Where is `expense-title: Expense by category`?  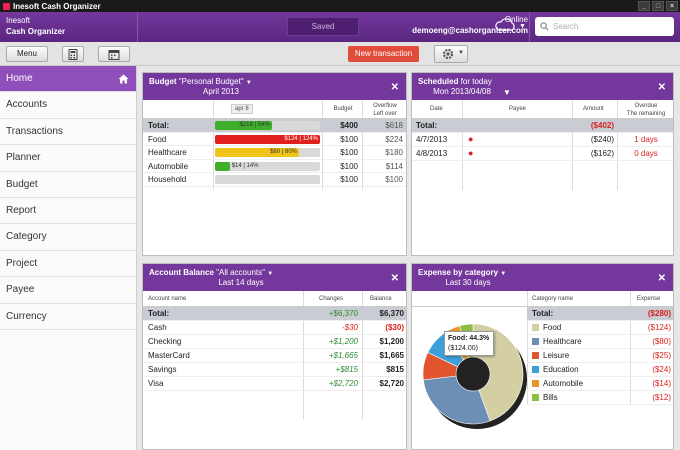 expense-title: Expense by category is located at coordinates (458, 272).